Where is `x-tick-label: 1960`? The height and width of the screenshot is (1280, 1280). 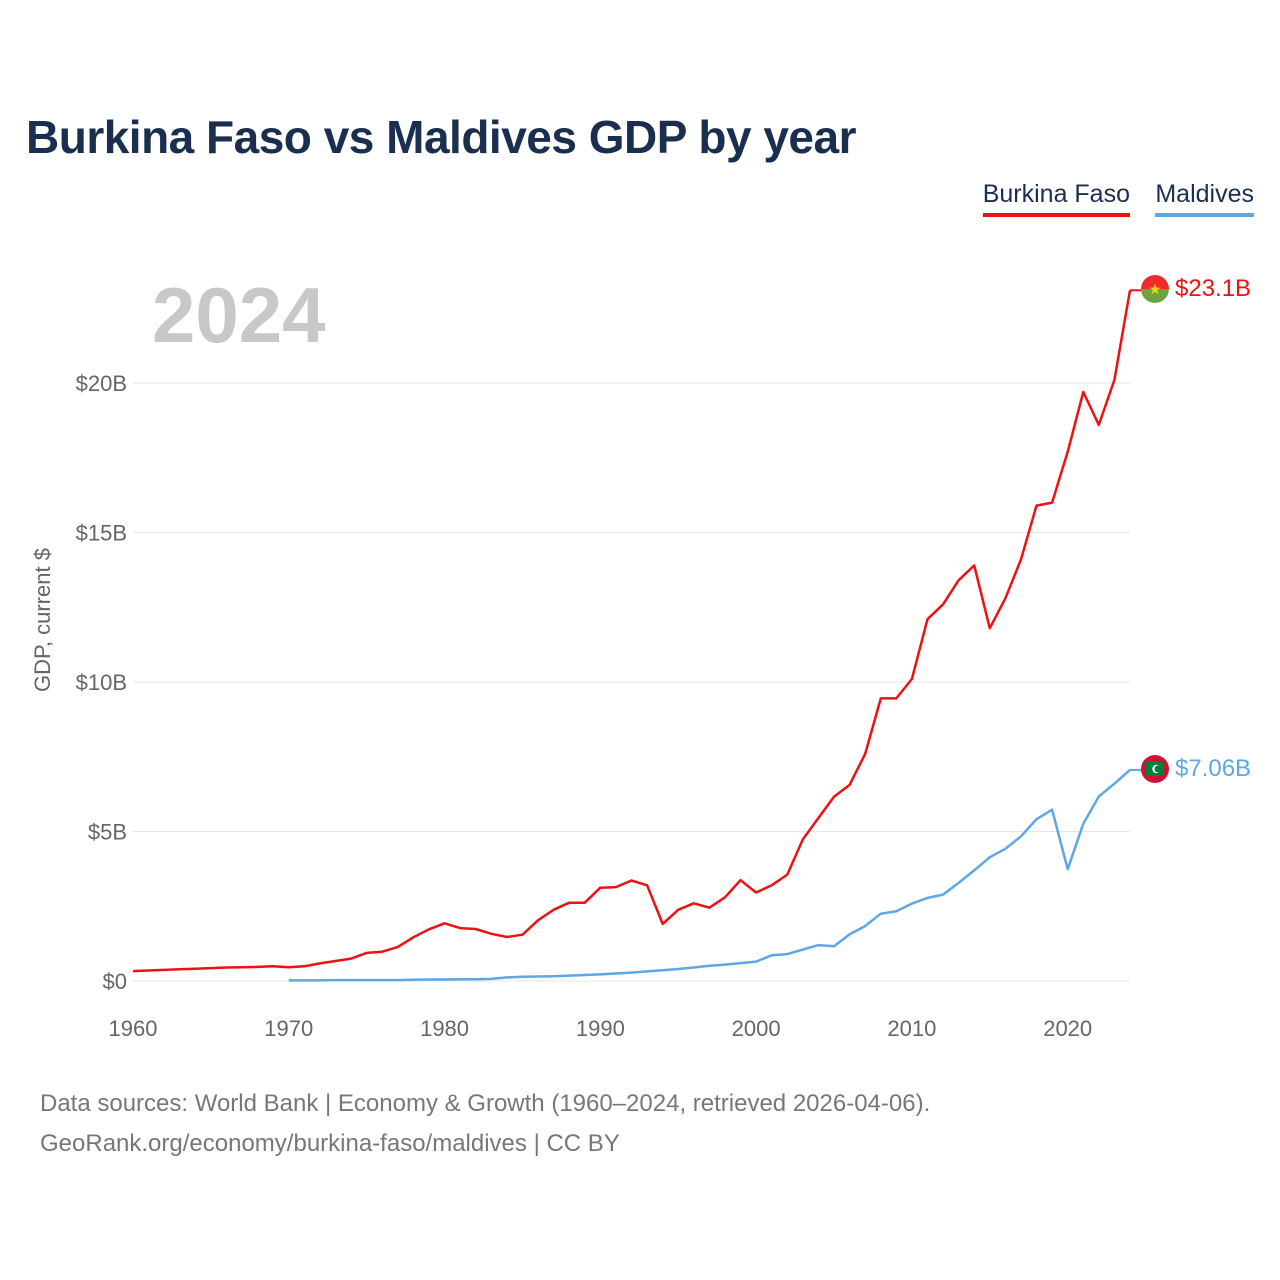 x-tick-label: 1960 is located at coordinates (133, 1028).